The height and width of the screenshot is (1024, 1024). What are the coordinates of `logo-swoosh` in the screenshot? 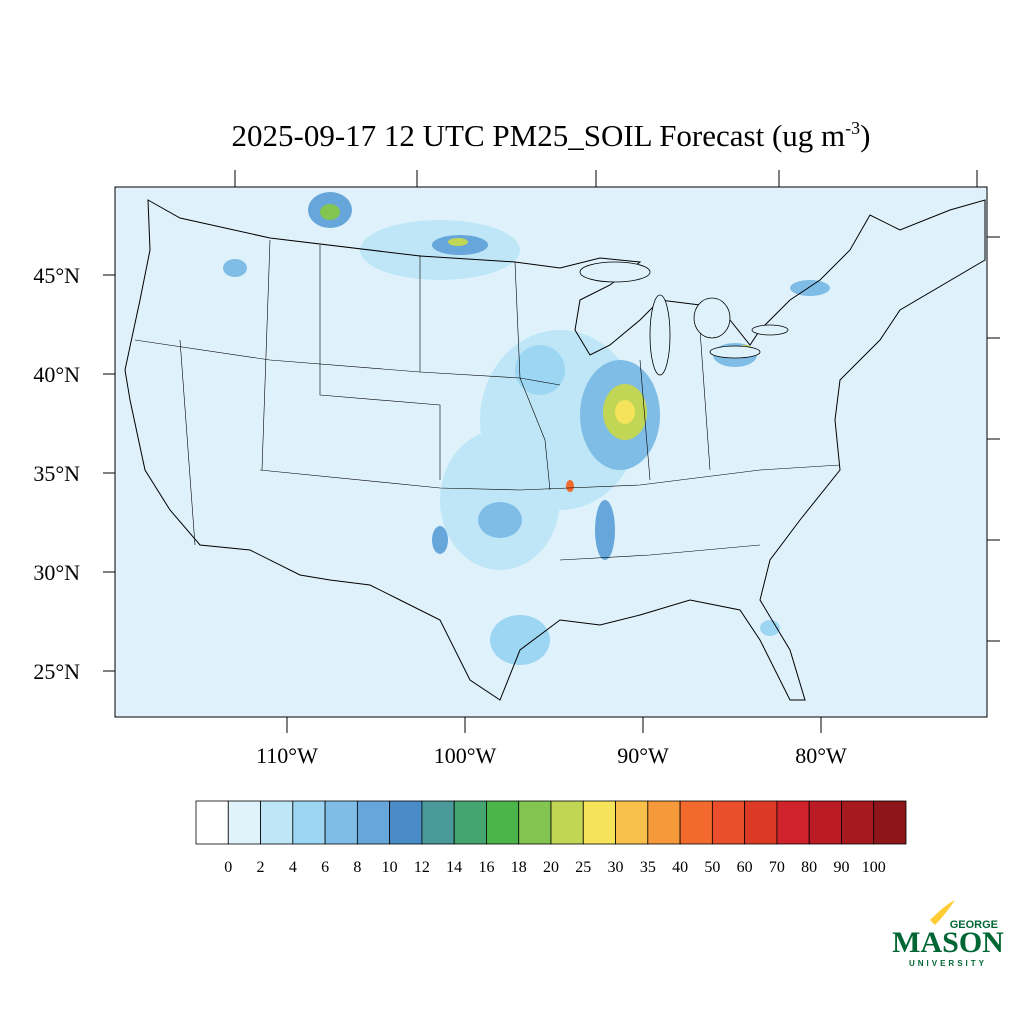 It's located at (942, 912).